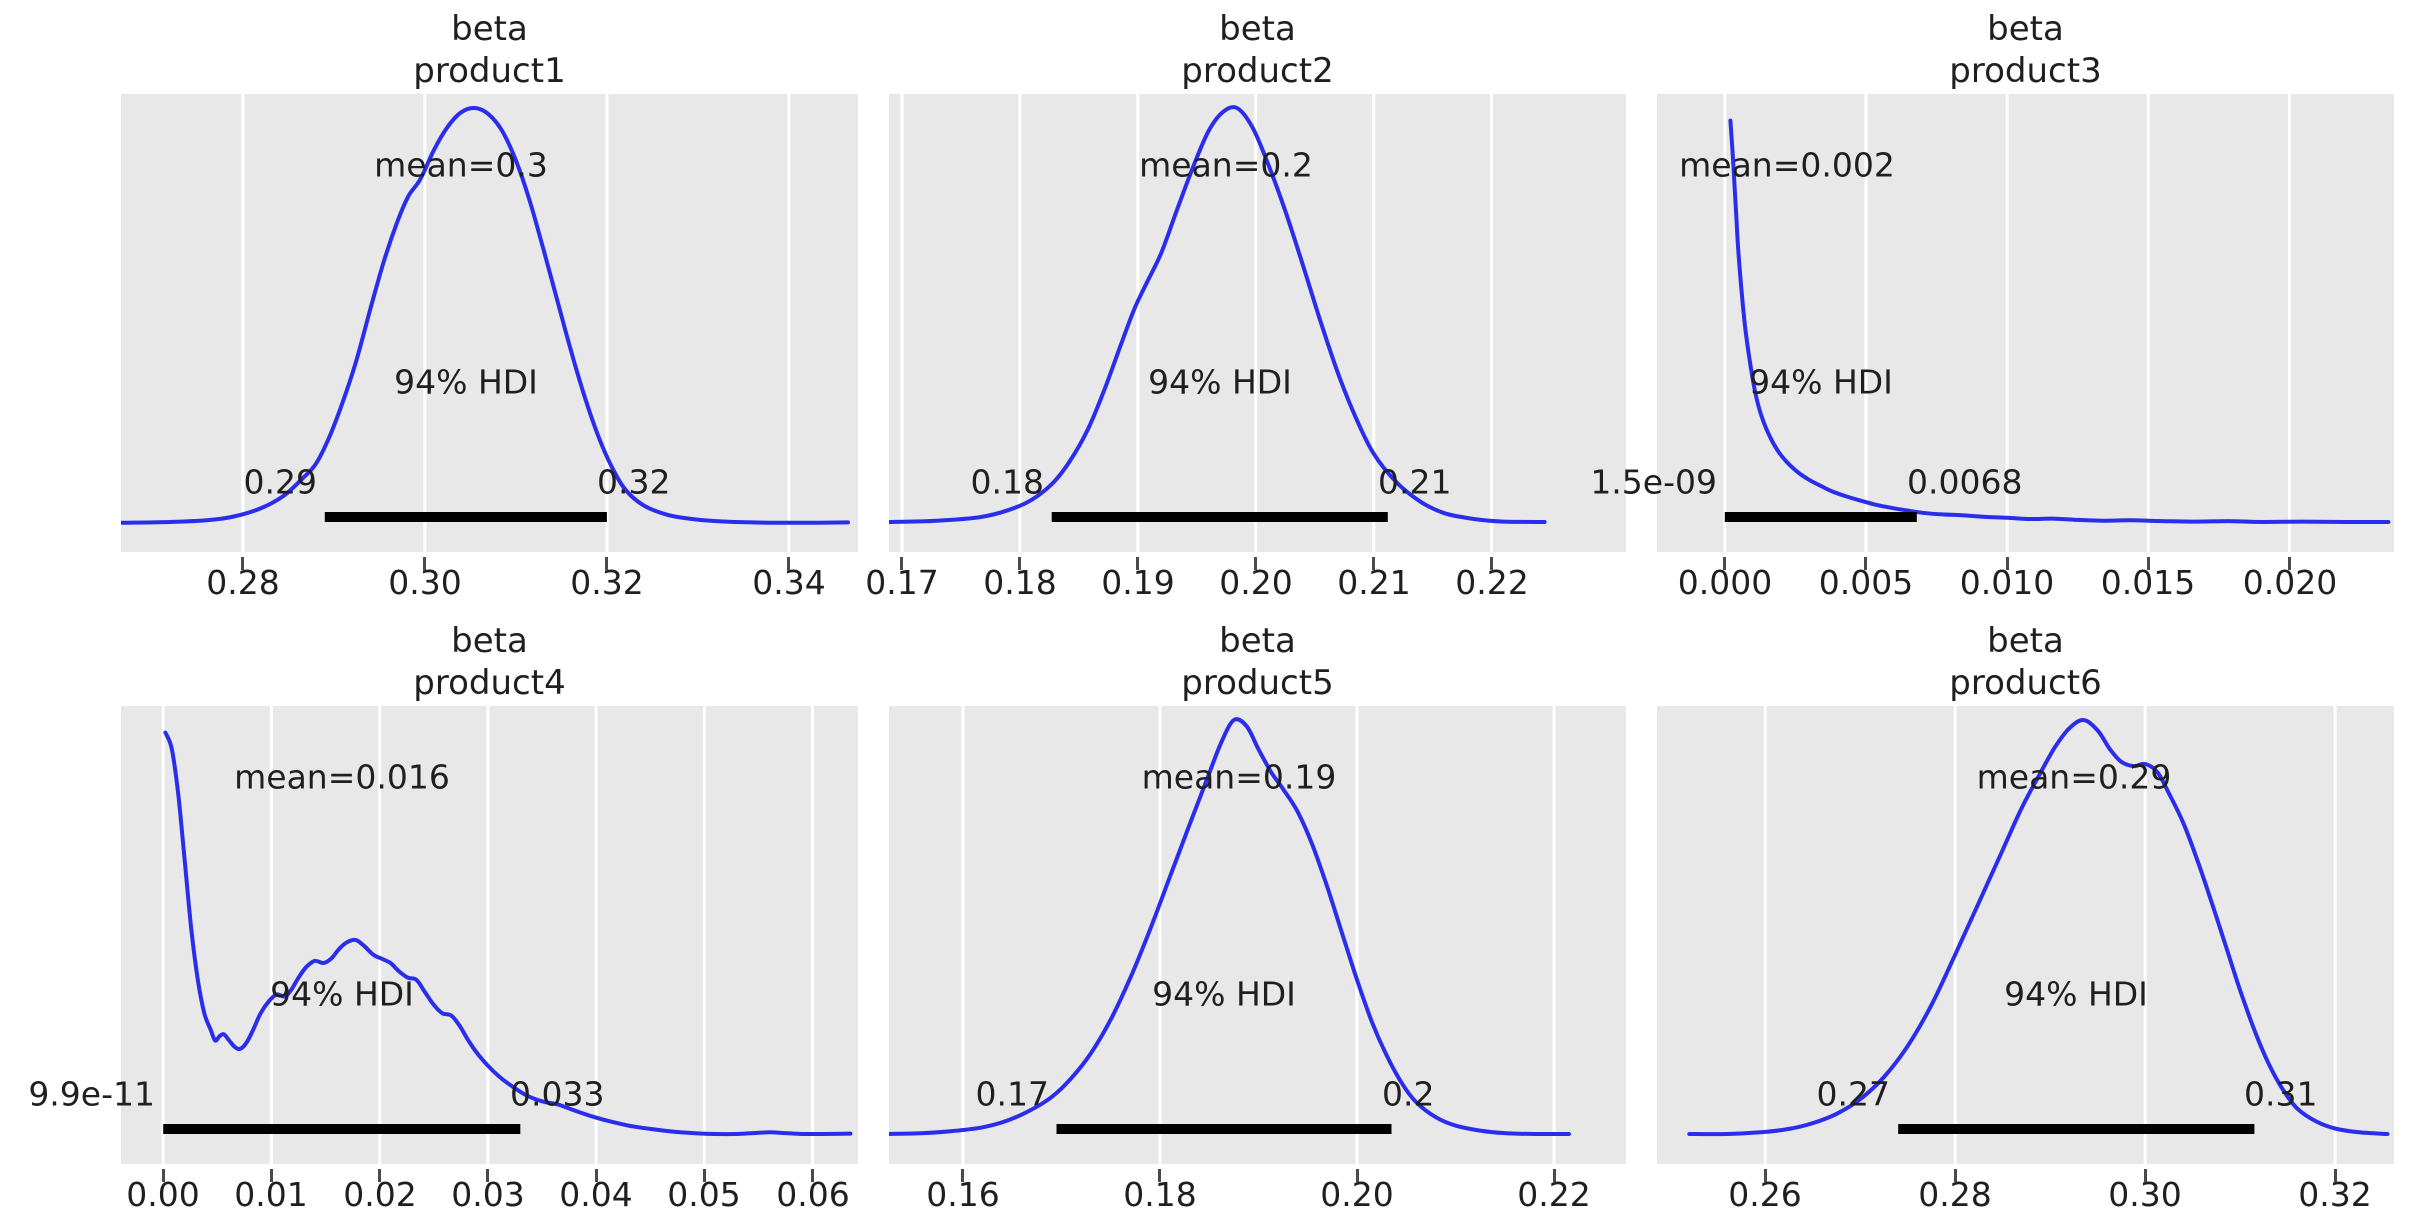 The image size is (2423, 1223). I want to click on mean-label: mean=0.29, so click(2074, 777).